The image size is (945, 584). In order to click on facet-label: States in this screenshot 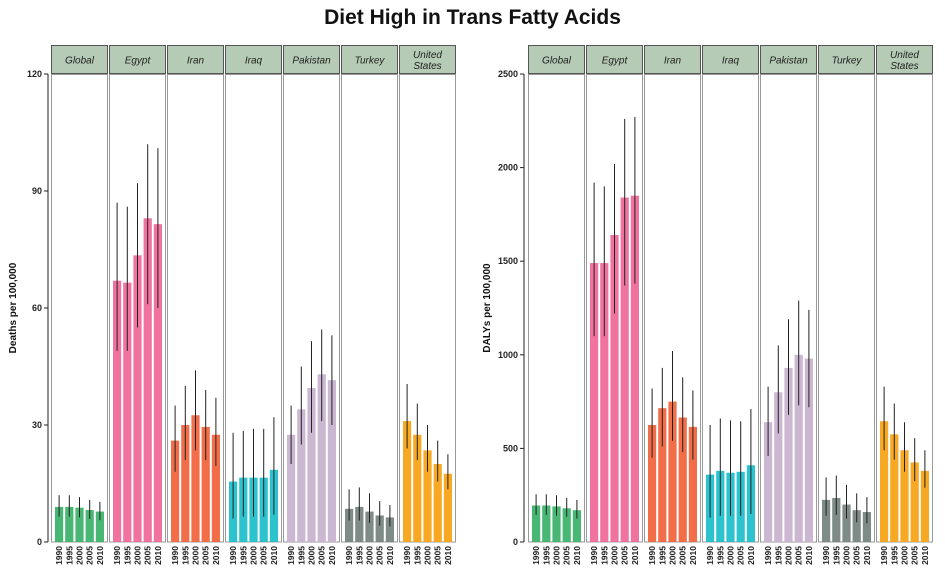, I will do `click(427, 66)`.